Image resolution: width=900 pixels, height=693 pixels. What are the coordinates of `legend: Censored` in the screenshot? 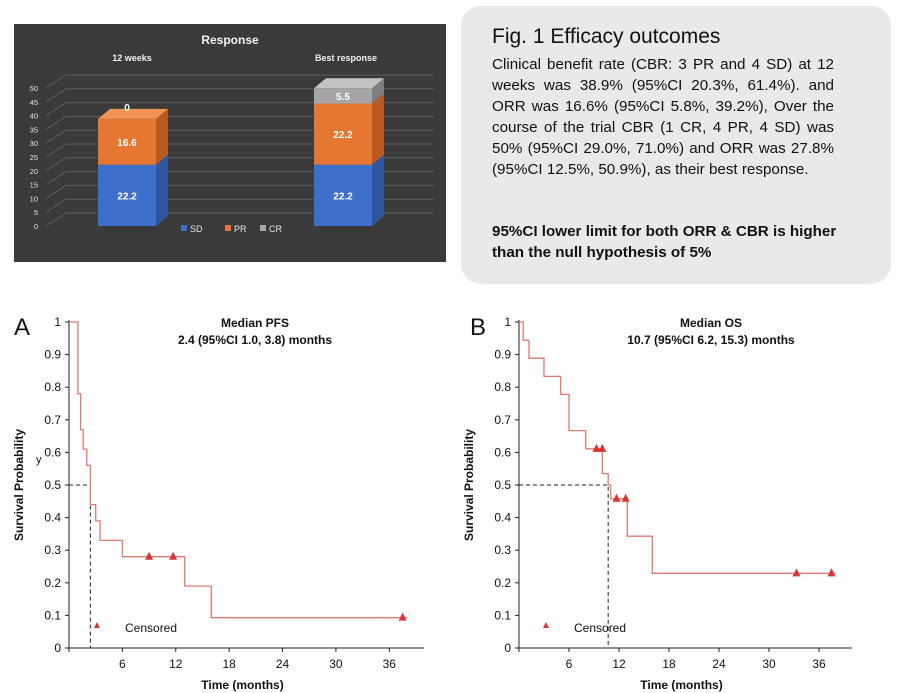 It's located at (135, 628).